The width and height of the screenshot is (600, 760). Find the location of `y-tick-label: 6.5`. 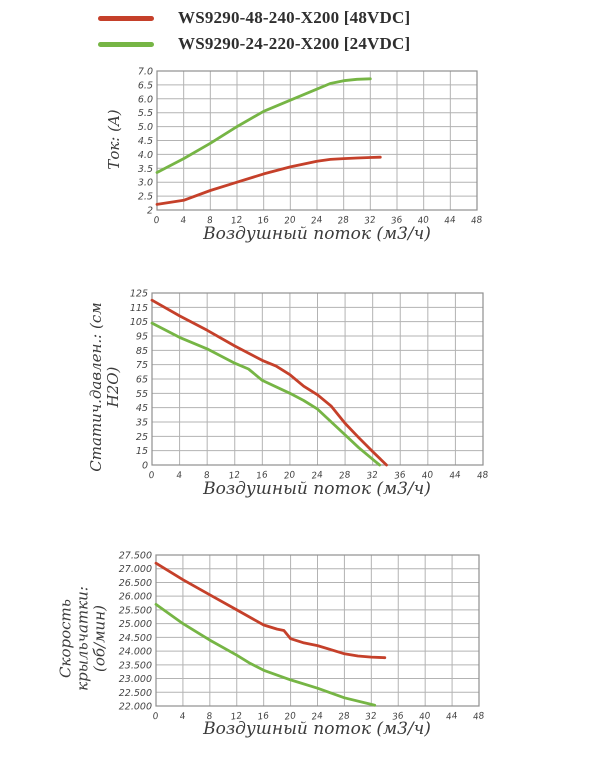

y-tick-label: 6.5 is located at coordinates (145, 85).